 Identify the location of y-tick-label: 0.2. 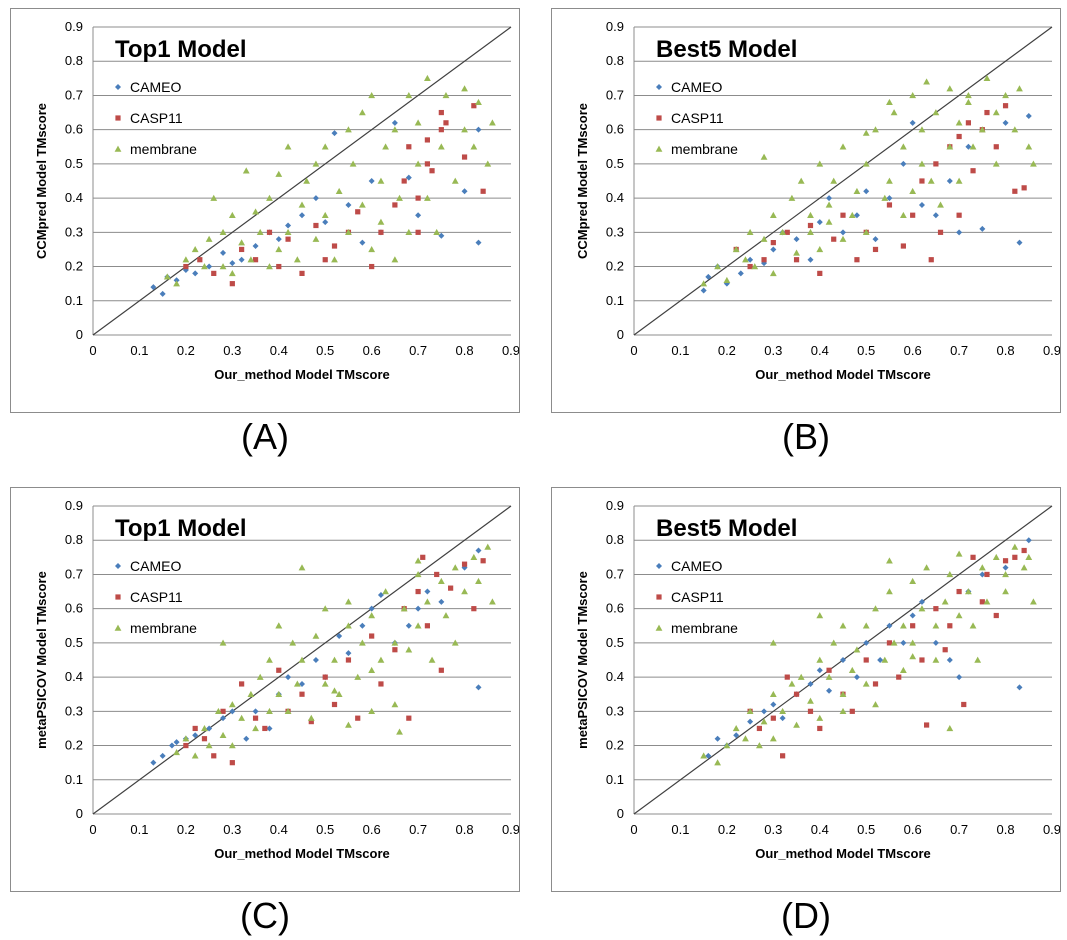
(74, 745).